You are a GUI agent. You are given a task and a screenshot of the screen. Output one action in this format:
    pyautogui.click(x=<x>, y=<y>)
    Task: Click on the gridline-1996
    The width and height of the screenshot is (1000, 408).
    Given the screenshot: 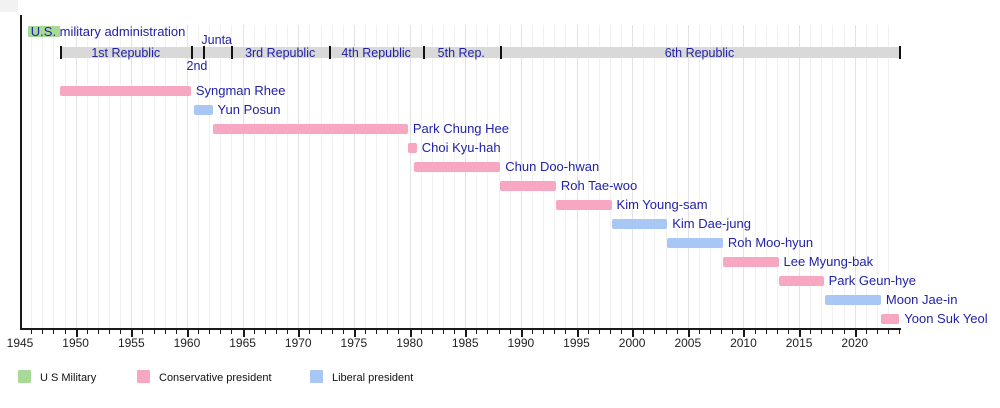 What is the action you would take?
    pyautogui.click(x=588, y=176)
    